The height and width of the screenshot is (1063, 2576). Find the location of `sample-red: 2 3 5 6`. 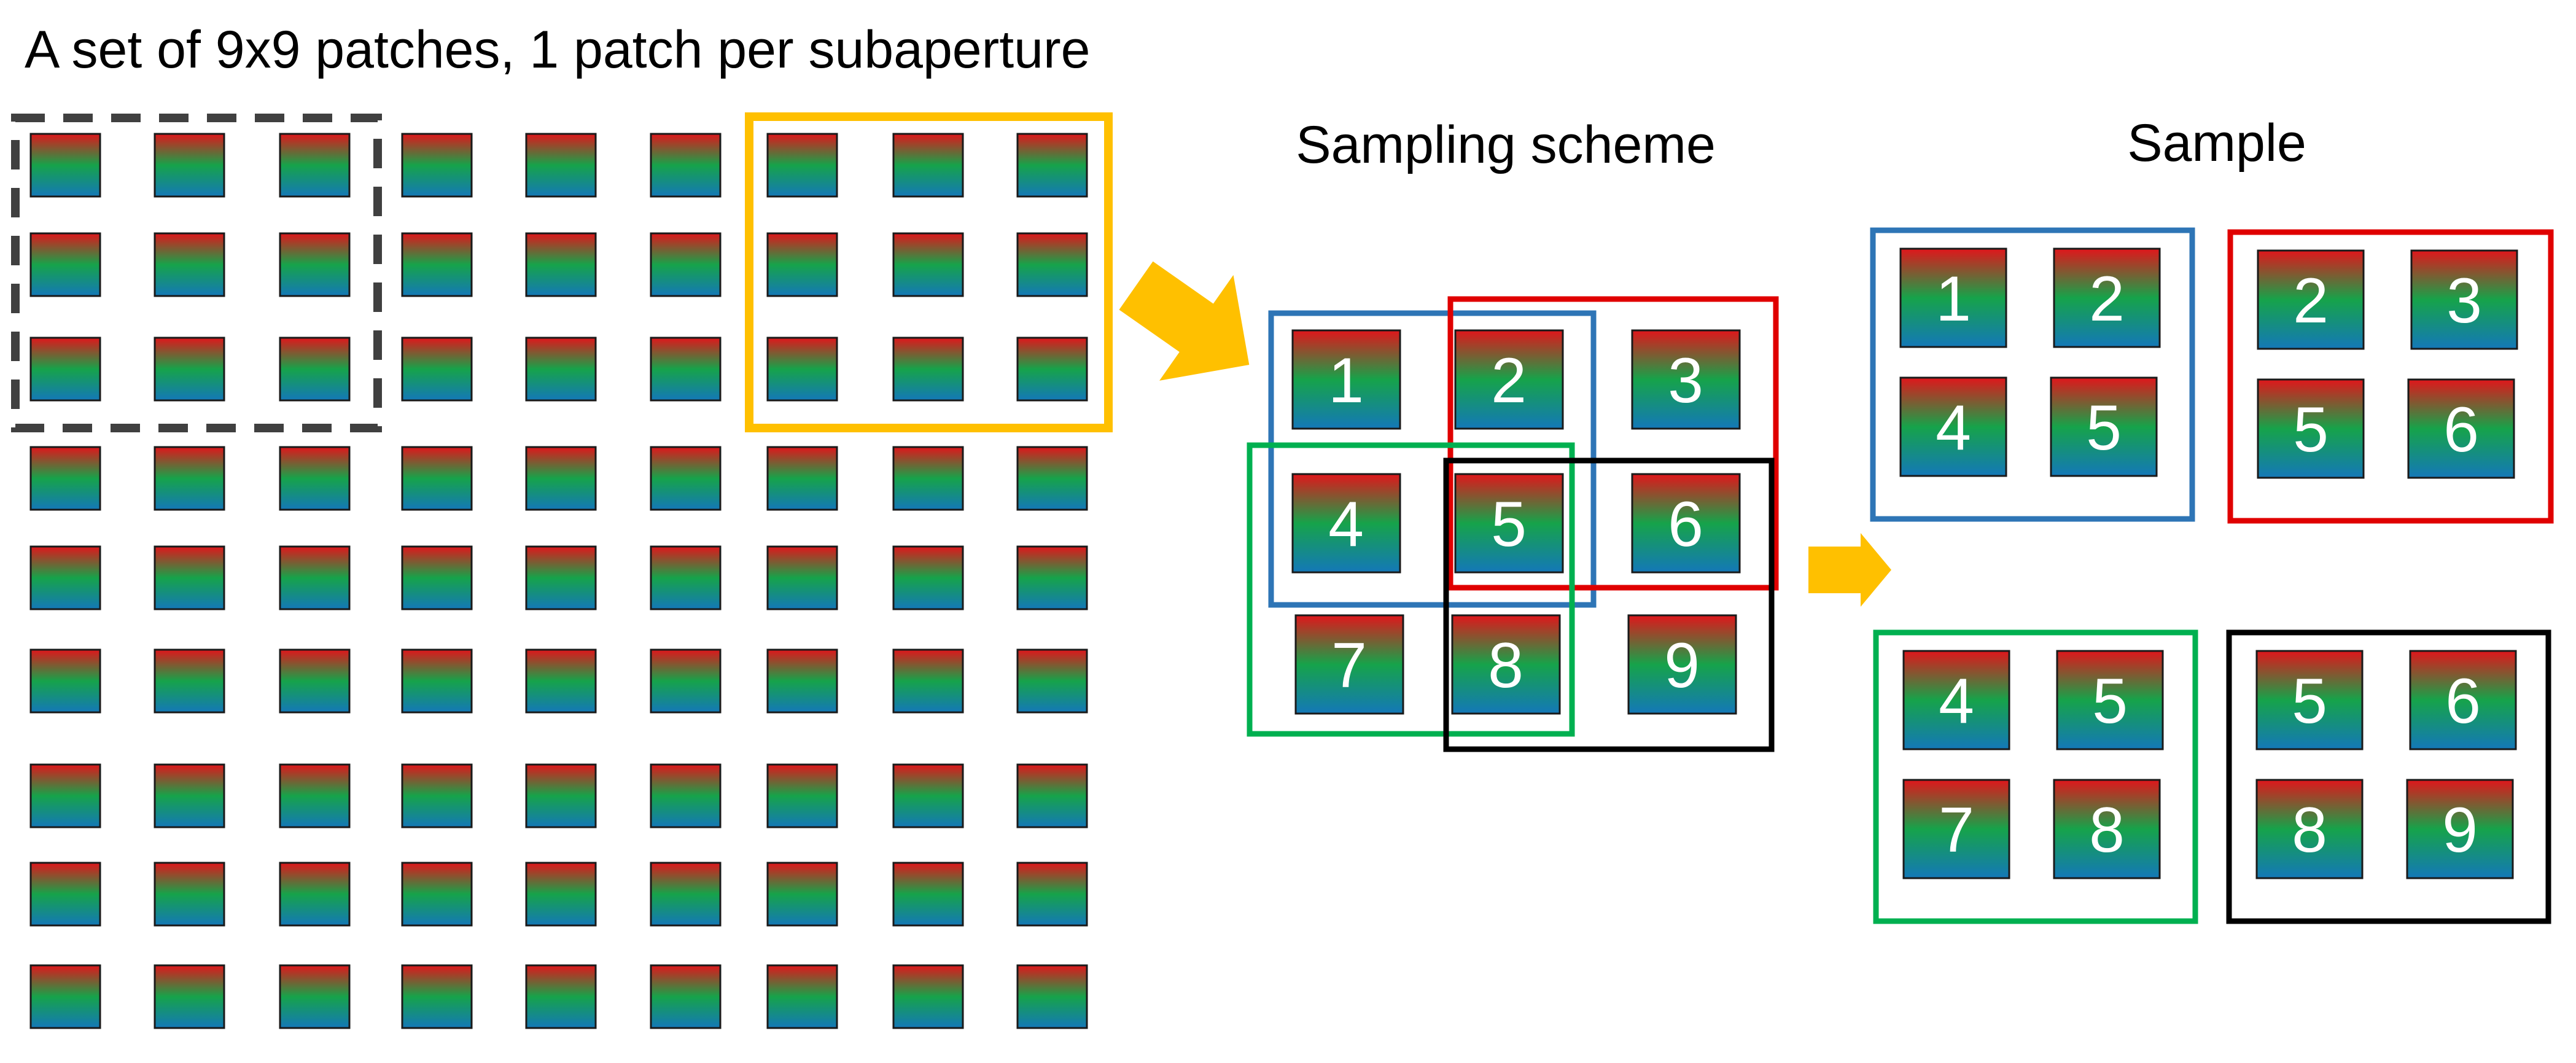

sample-red: 2 3 5 6 is located at coordinates (2390, 377).